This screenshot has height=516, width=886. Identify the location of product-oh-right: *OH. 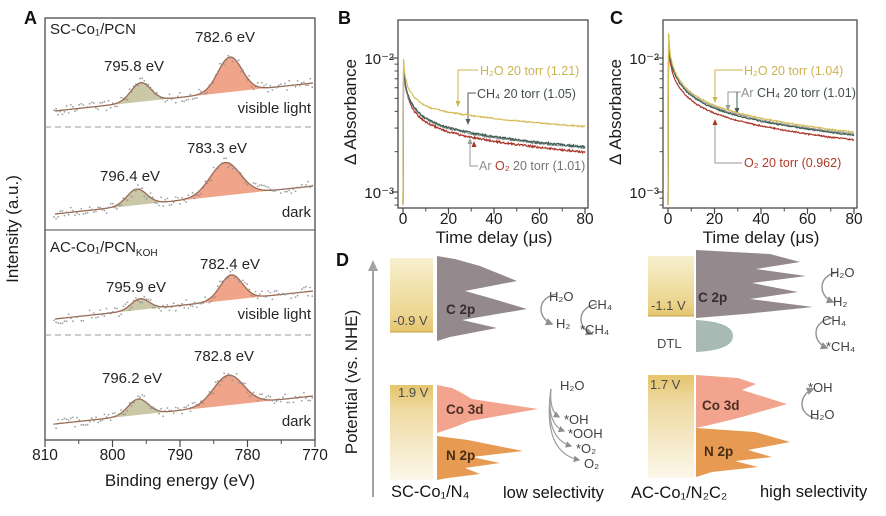
(820, 387).